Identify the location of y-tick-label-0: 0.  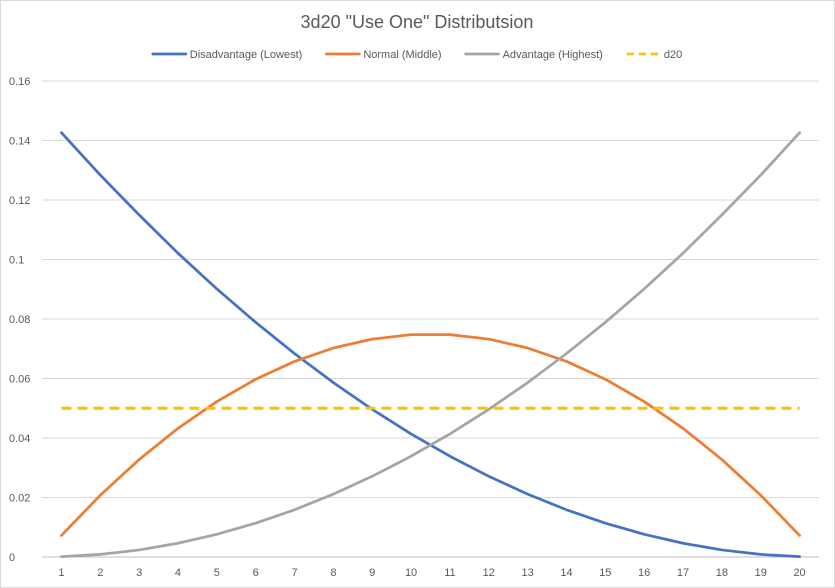
(12, 558).